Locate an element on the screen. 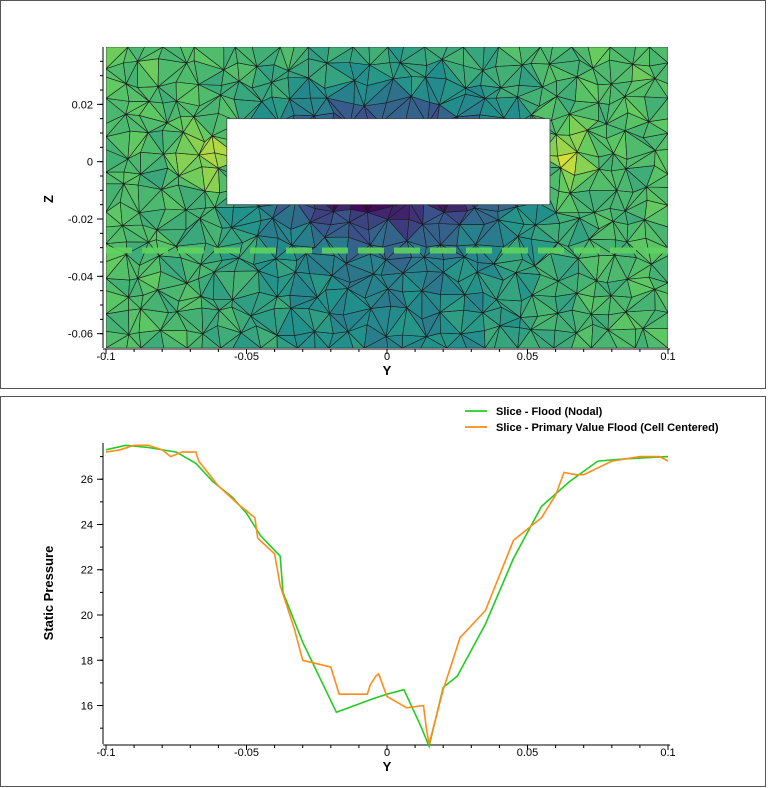 The height and width of the screenshot is (788, 768). y-tick-label: 22 is located at coordinates (87, 571).